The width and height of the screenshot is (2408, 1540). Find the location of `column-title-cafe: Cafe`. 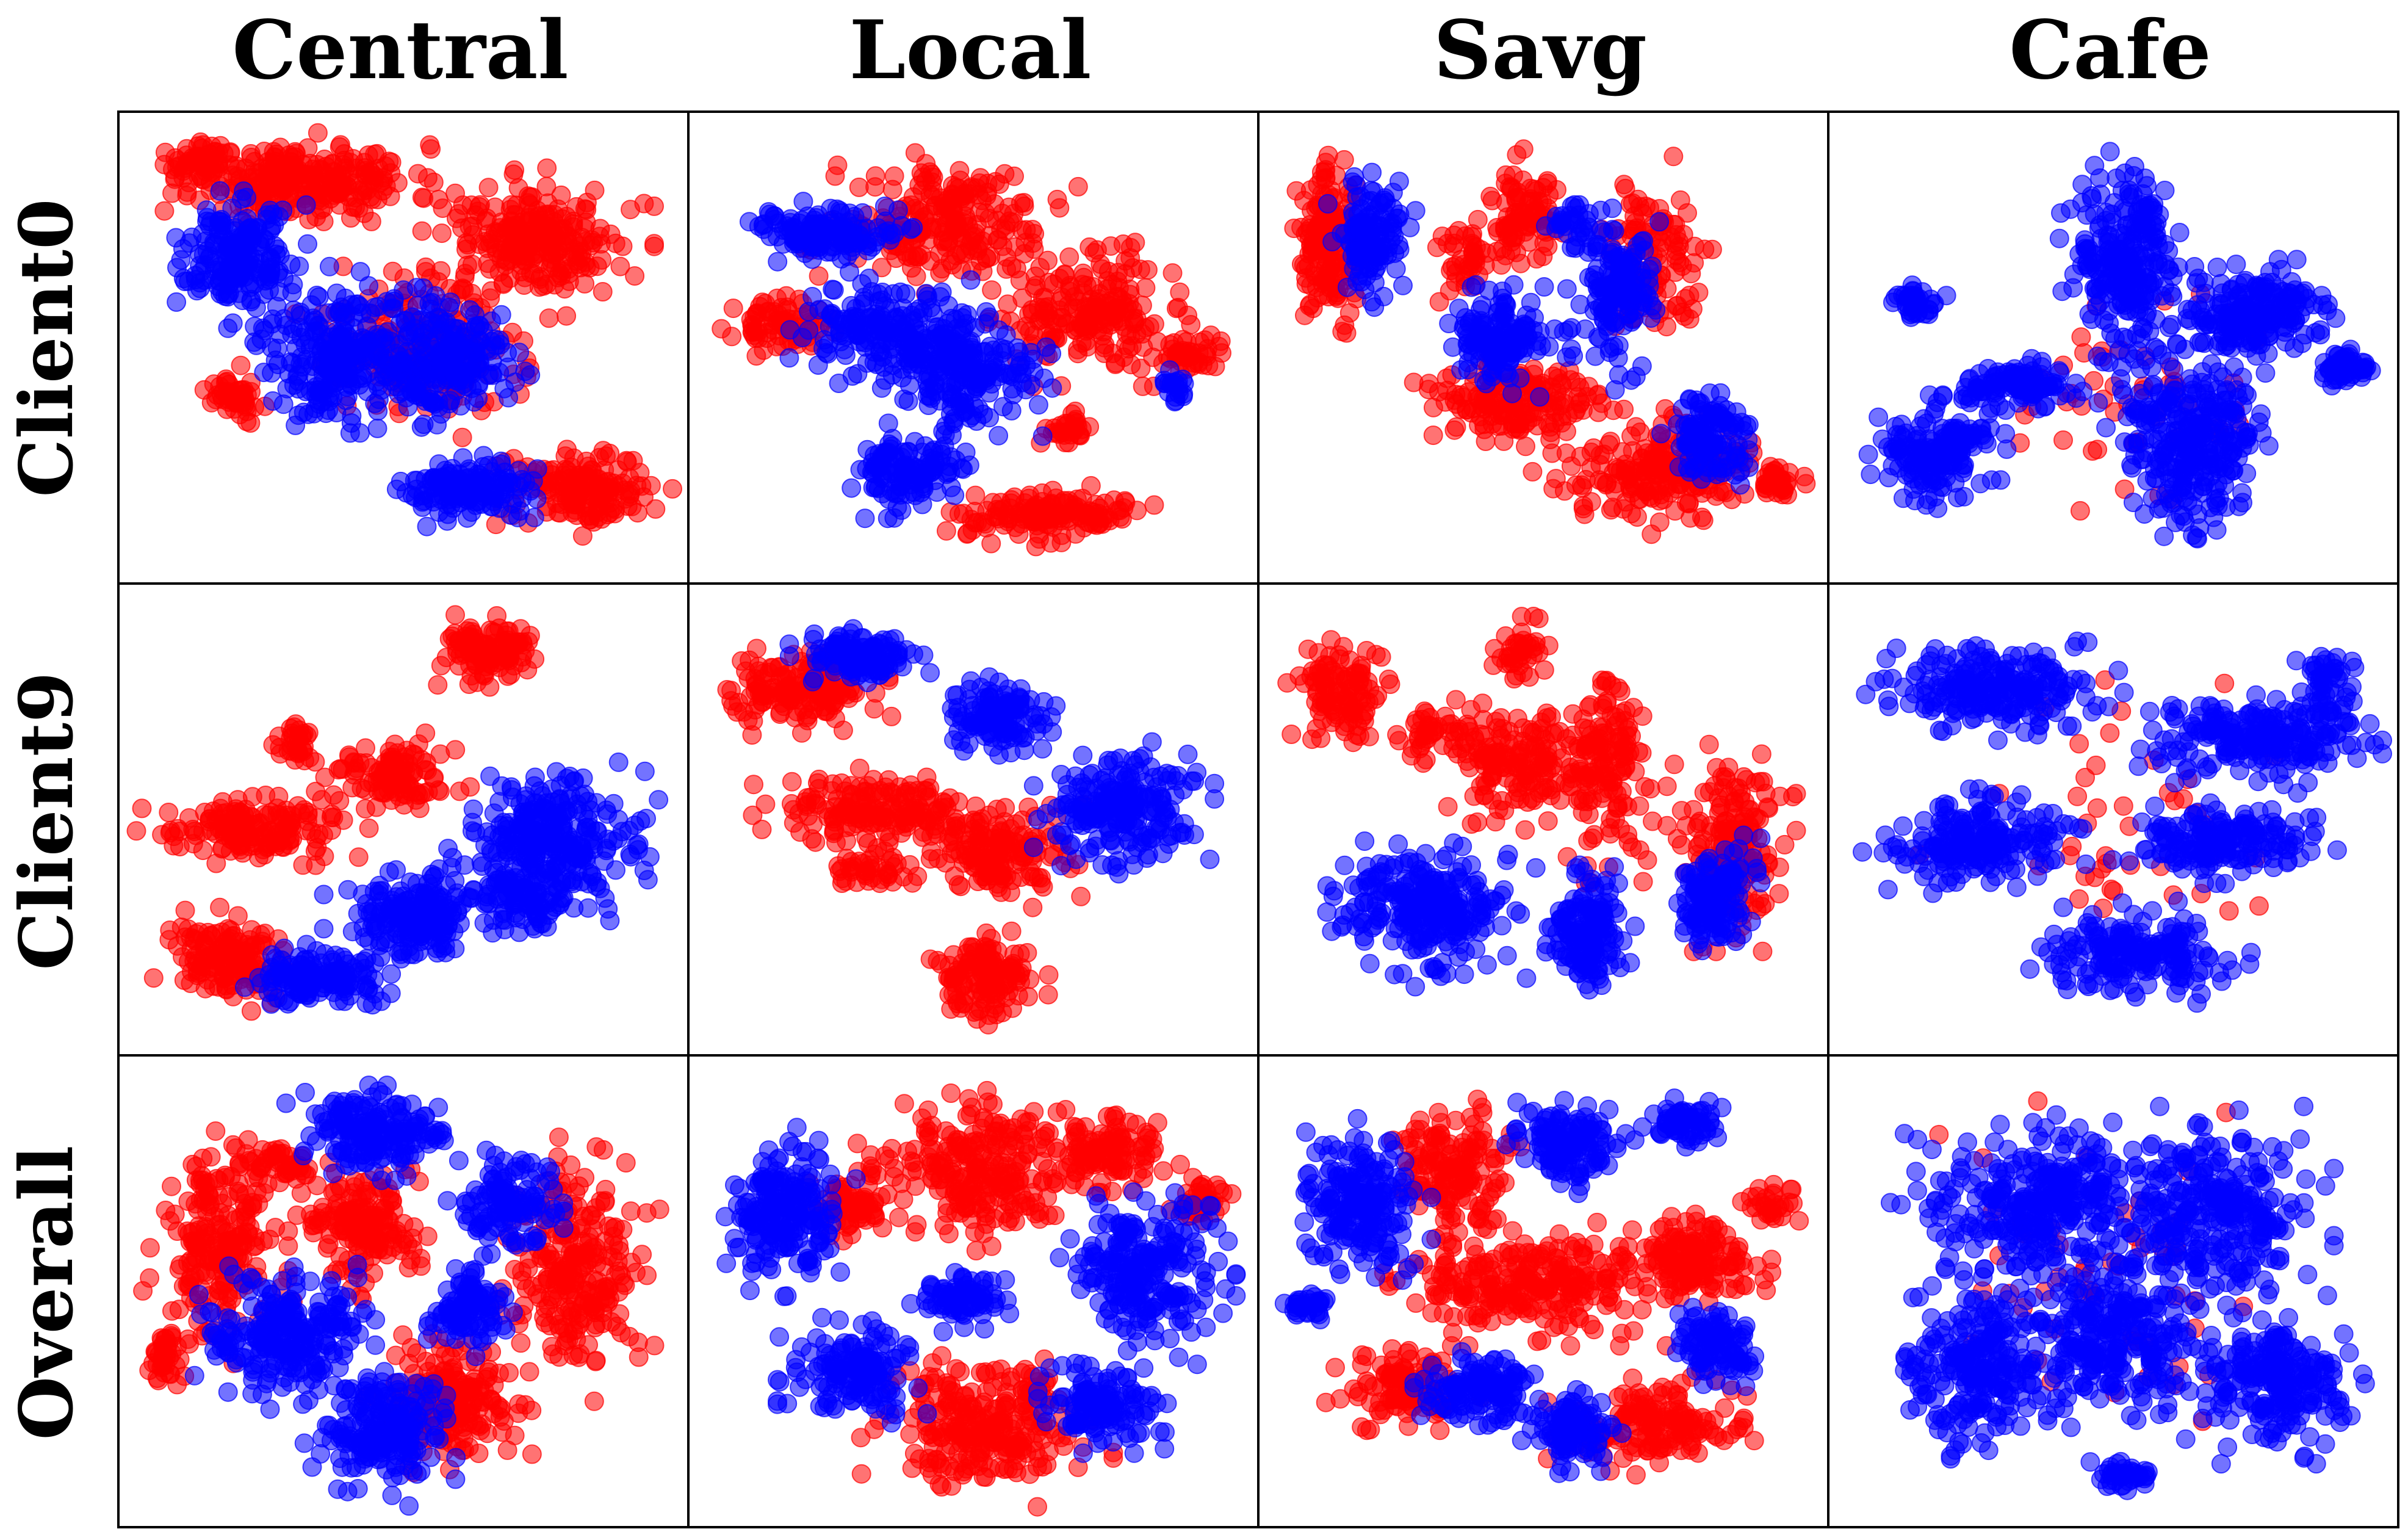

column-title-cafe: Cafe is located at coordinates (2110, 50).